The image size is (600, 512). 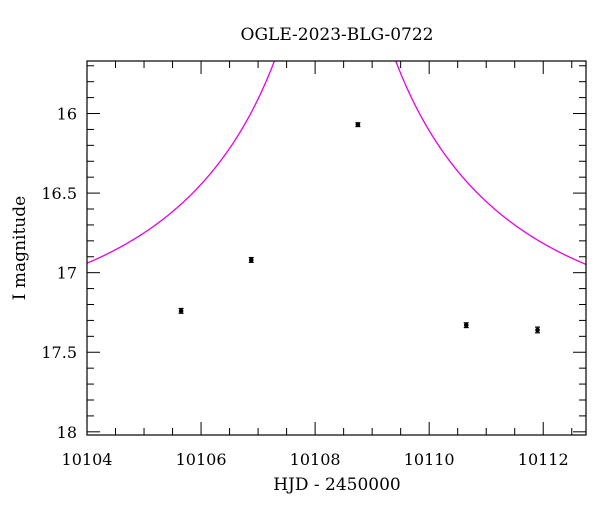 What do you see at coordinates (543, 459) in the screenshot?
I see `x-tick-label: 10112` at bounding box center [543, 459].